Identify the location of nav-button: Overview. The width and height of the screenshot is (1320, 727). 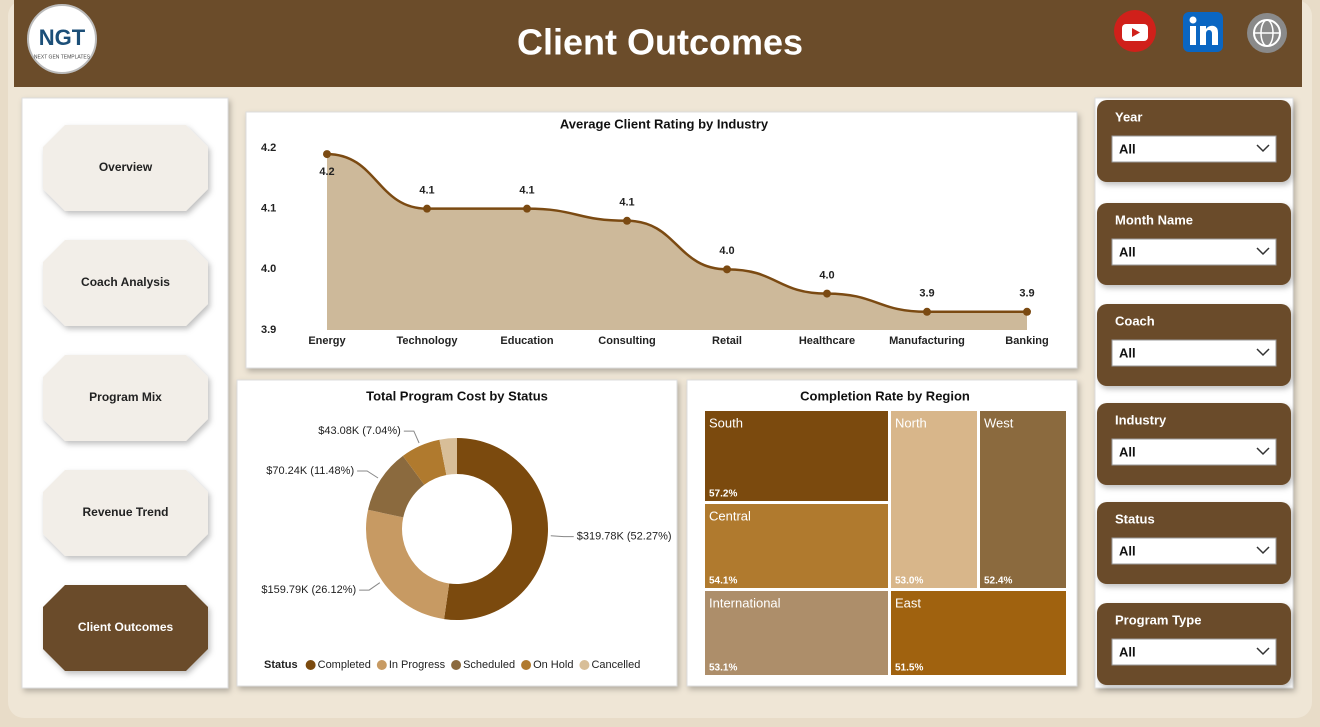
(125, 168).